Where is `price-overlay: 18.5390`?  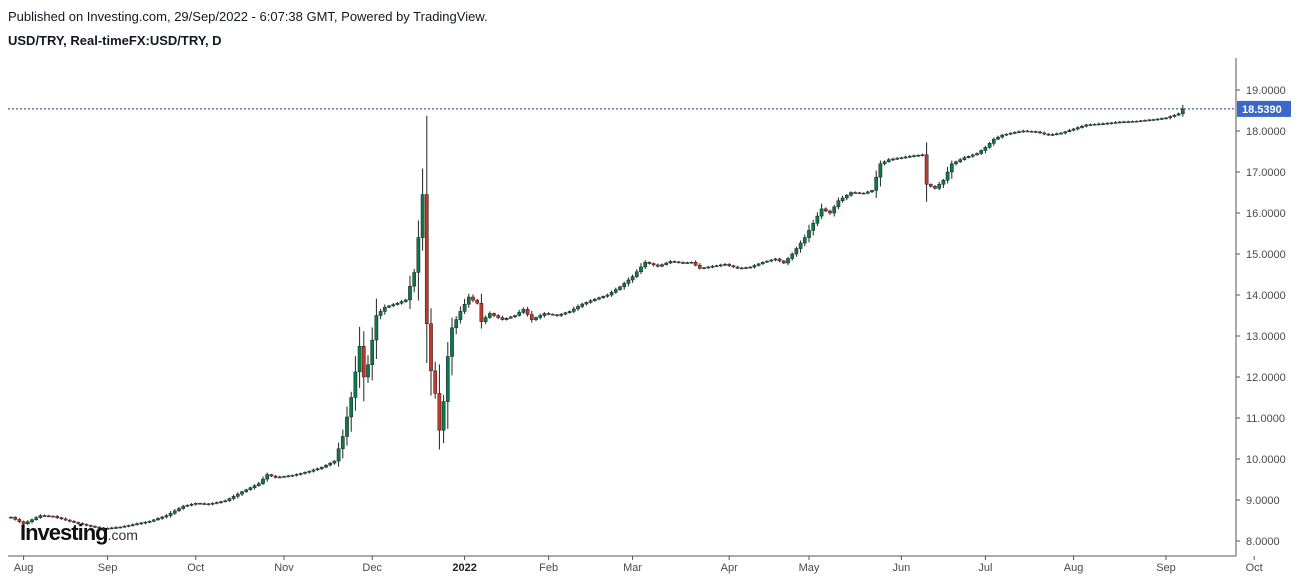 price-overlay: 18.5390 is located at coordinates (649, 108).